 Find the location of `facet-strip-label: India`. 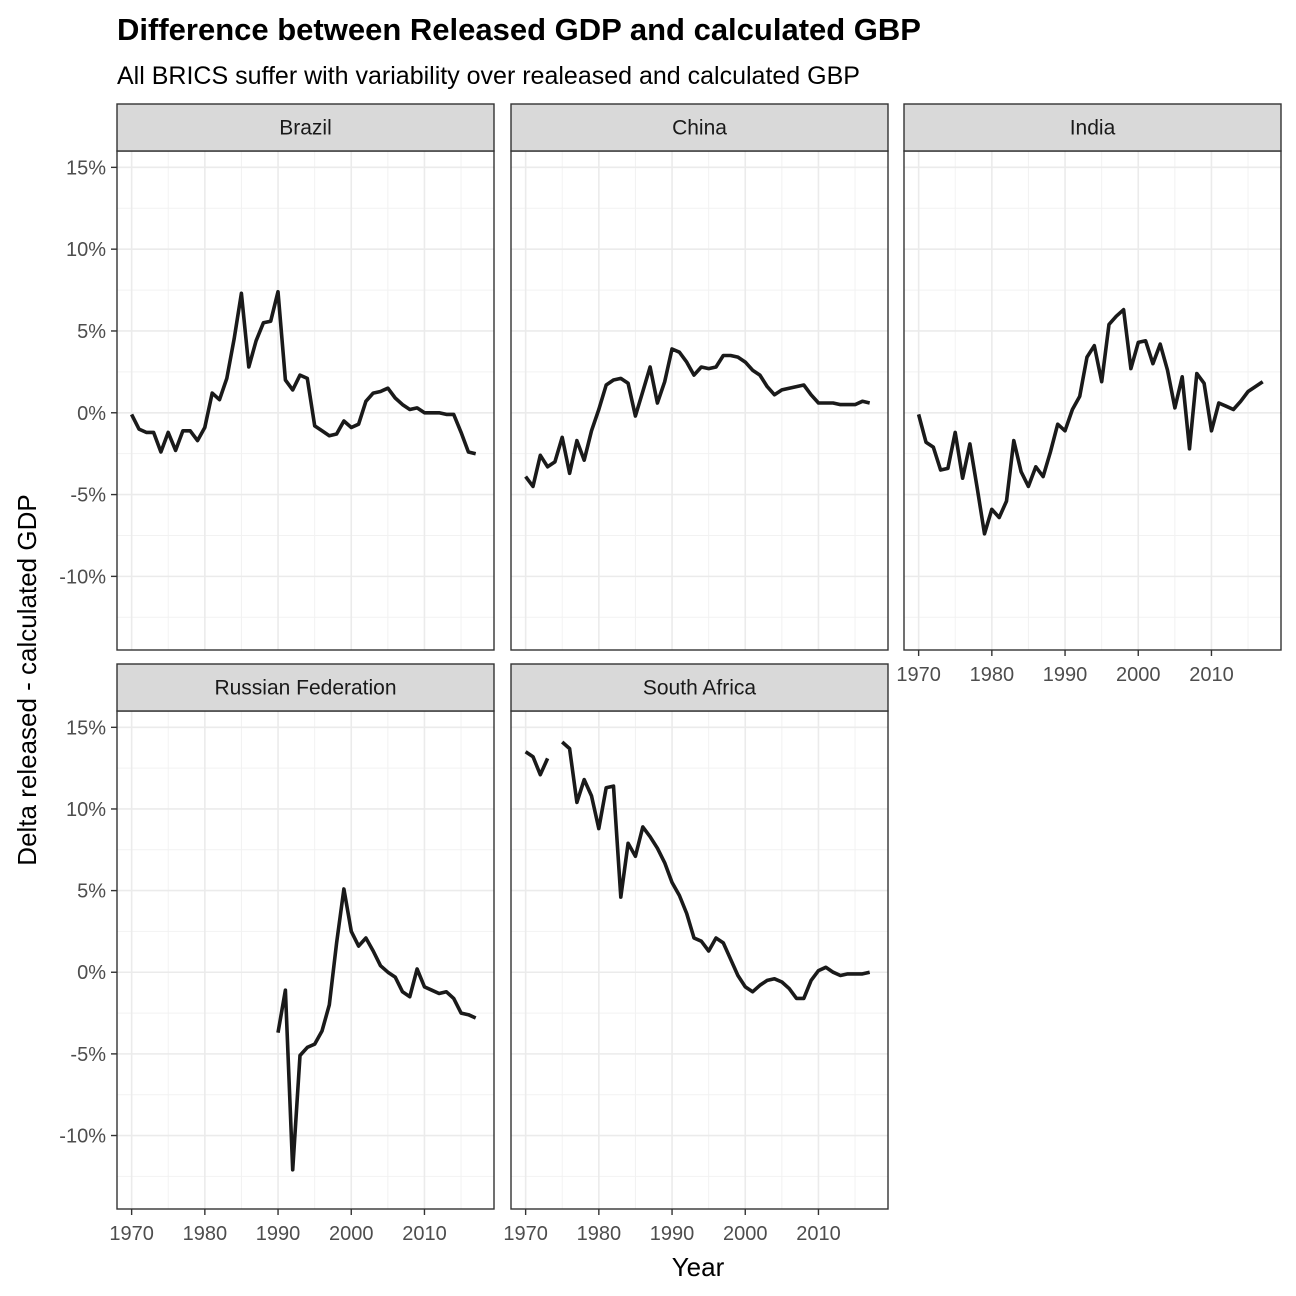

facet-strip-label: India is located at coordinates (1093, 128).